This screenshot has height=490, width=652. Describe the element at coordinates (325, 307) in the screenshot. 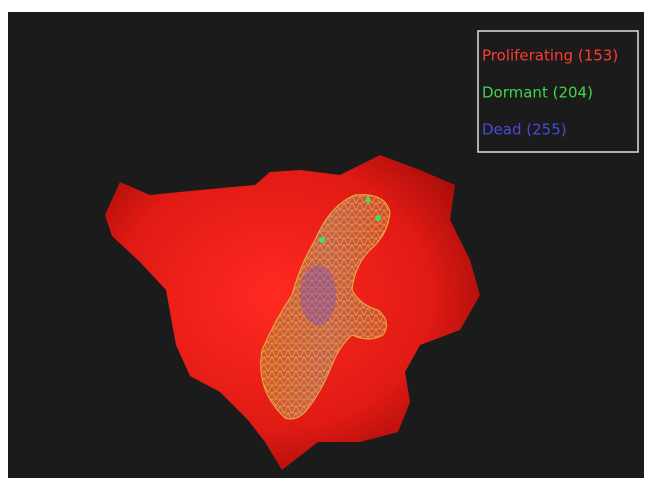

I see `mesh-surface` at that location.